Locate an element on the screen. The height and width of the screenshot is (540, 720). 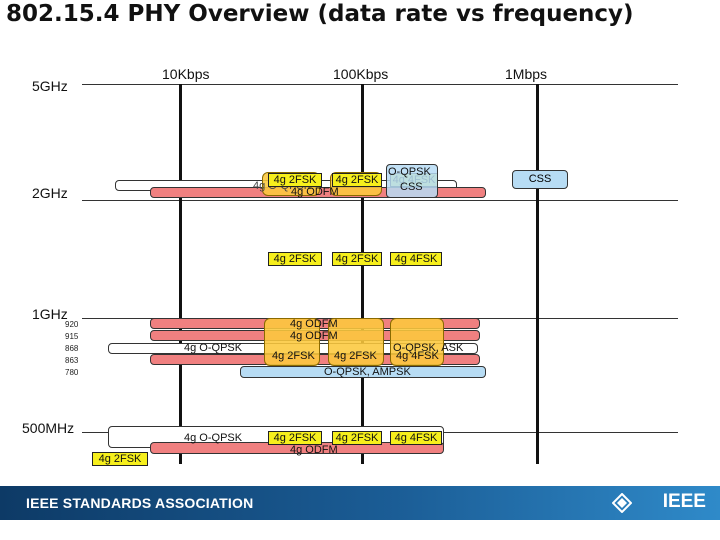
sub-freq-780: 780 is located at coordinates (72, 372).